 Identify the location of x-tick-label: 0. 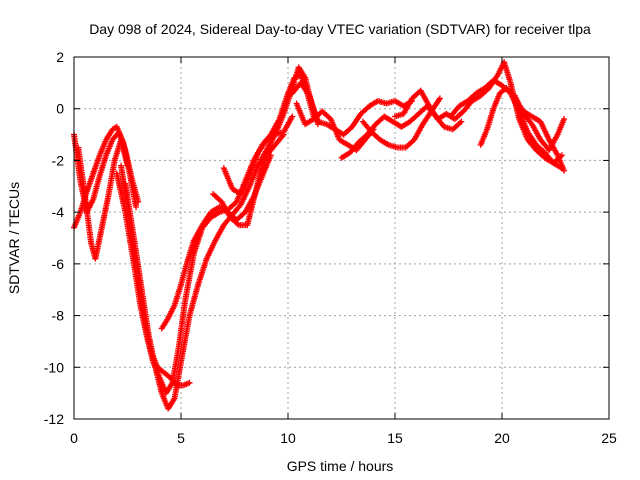
(74, 438).